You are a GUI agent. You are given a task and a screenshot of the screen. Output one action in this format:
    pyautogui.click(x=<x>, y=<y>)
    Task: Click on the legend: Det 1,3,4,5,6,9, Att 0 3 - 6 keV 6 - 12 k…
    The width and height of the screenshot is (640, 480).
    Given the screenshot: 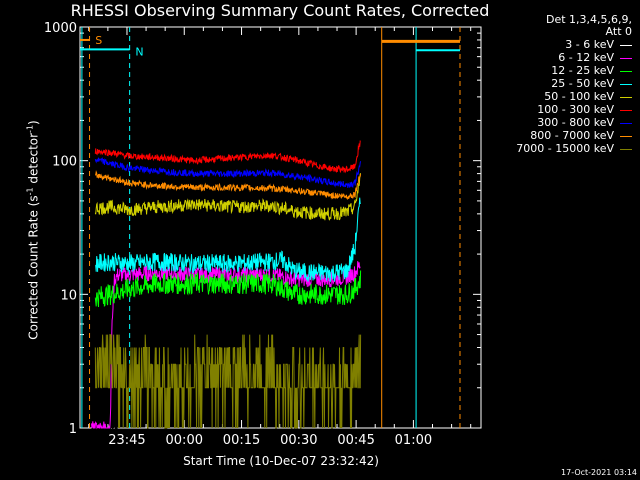 What is the action you would take?
    pyautogui.click(x=557, y=84)
    